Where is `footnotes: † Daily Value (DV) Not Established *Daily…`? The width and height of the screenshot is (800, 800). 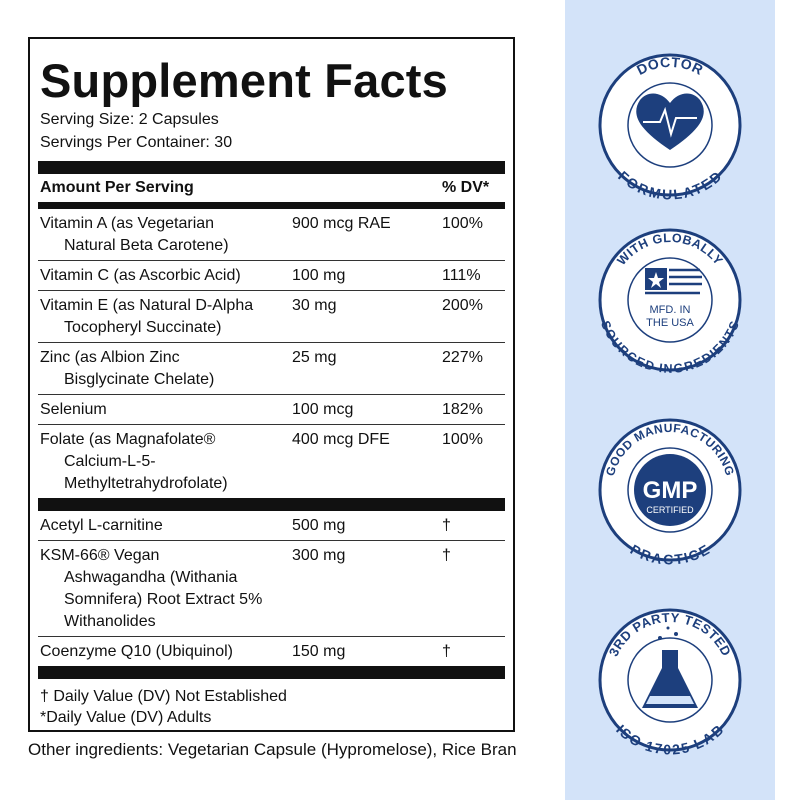
footnotes: † Daily Value (DV) Not Established *Daily… is located at coordinates (271, 706).